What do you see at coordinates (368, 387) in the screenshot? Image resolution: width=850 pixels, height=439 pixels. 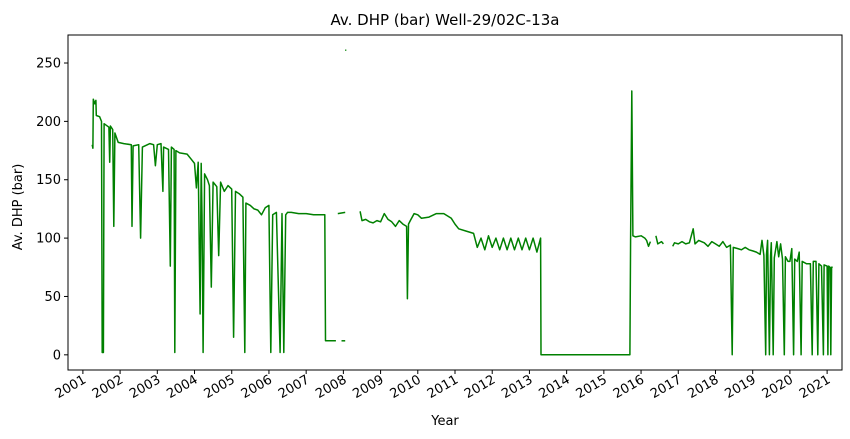 I see `x-tick-label: 2009` at bounding box center [368, 387].